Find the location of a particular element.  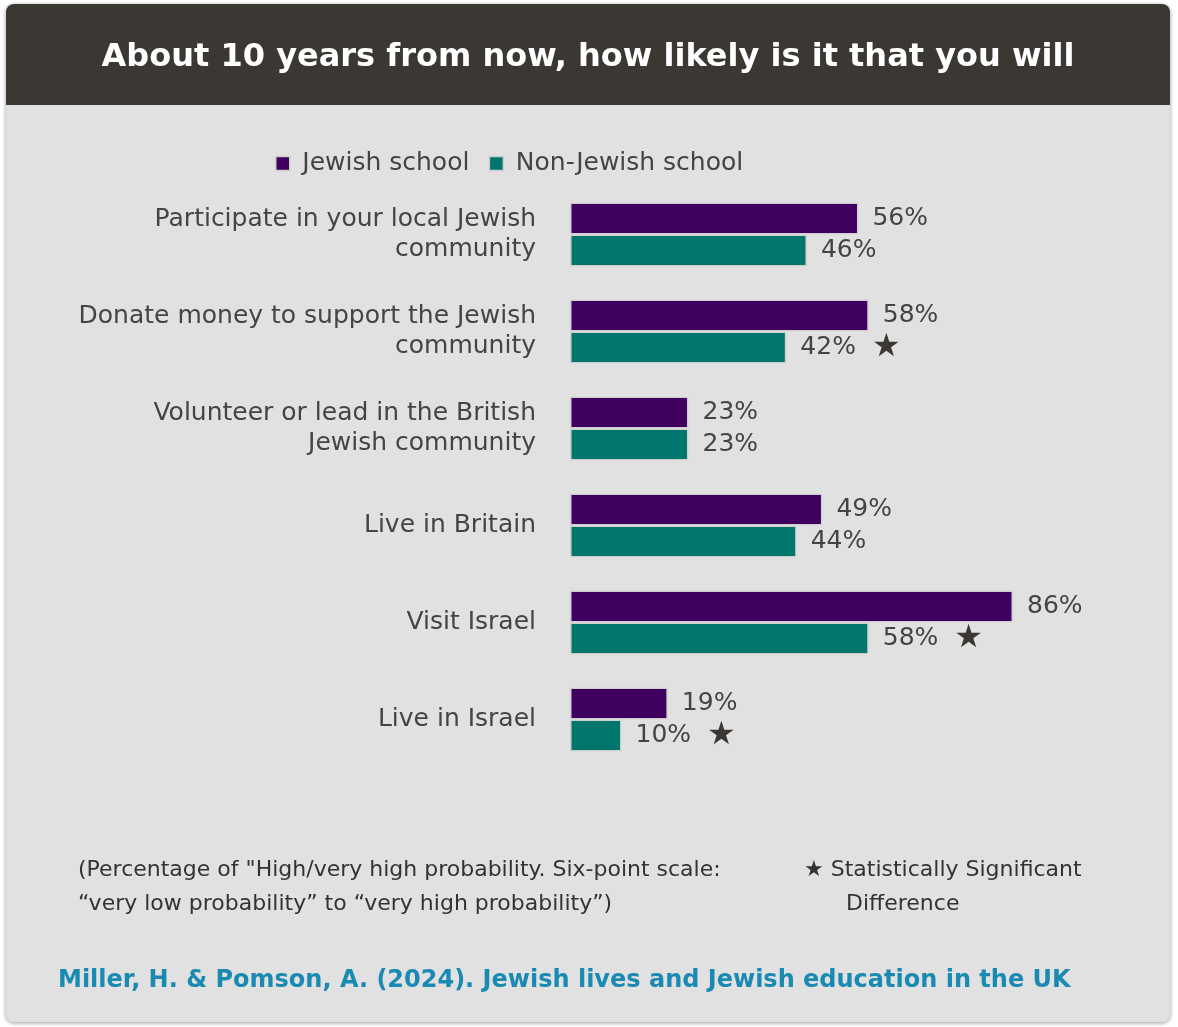

data-label: 42% is located at coordinates (828, 346).